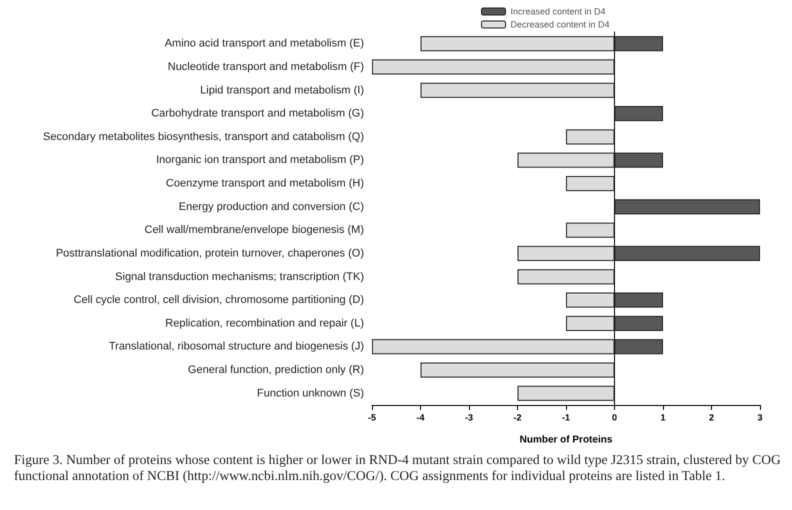  I want to click on y-tick-label: Translational, ribosomal structure and biogenesis (J), so click(236, 346).